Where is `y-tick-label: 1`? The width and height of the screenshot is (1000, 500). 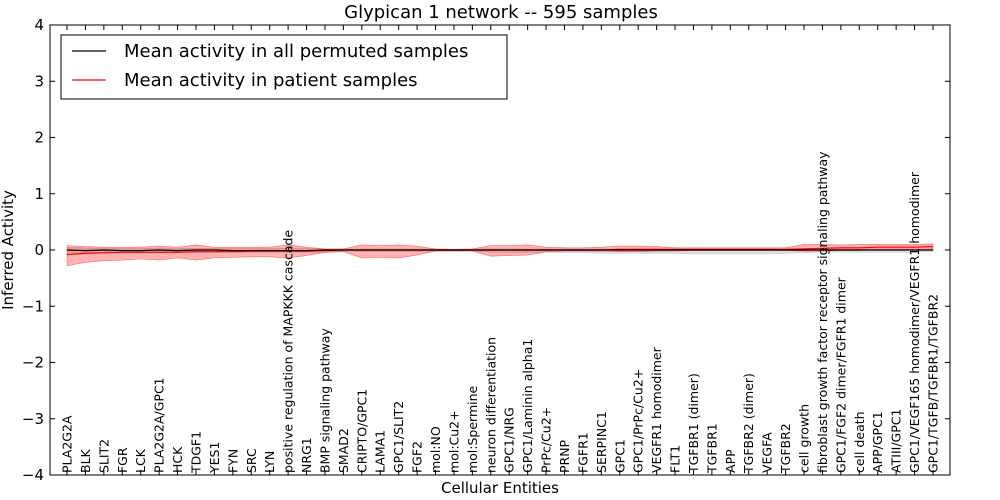
y-tick-label: 1 is located at coordinates (39, 194).